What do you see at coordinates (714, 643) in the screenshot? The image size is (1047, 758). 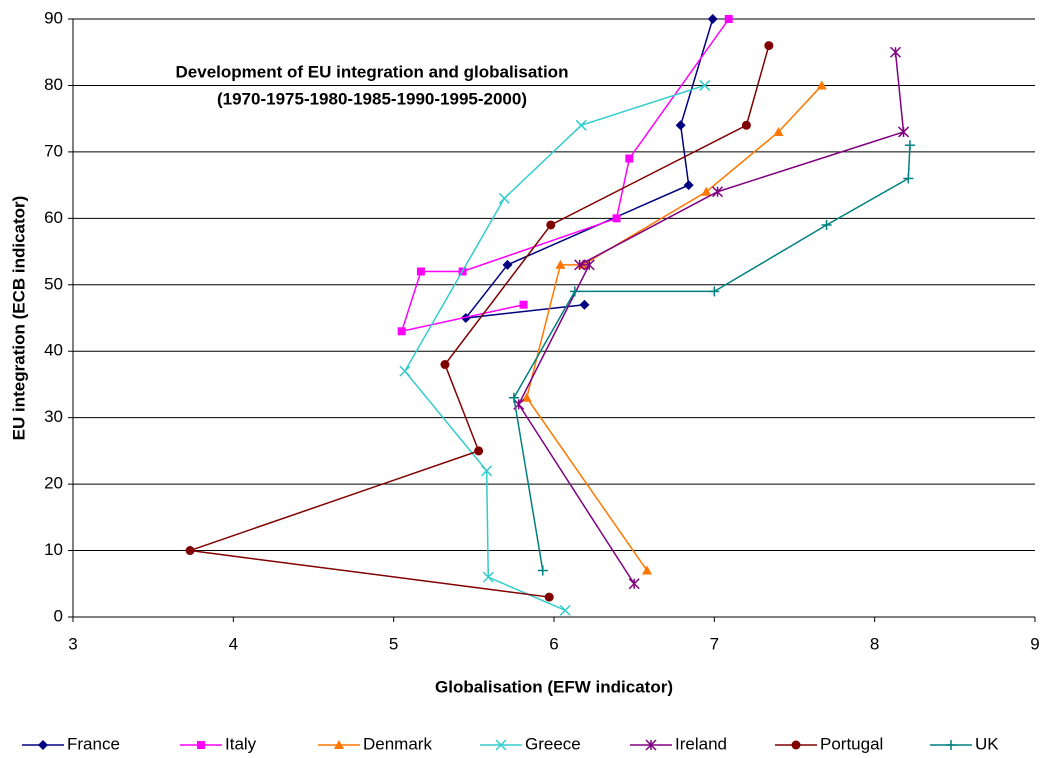 I see `x-tick-label: 7` at bounding box center [714, 643].